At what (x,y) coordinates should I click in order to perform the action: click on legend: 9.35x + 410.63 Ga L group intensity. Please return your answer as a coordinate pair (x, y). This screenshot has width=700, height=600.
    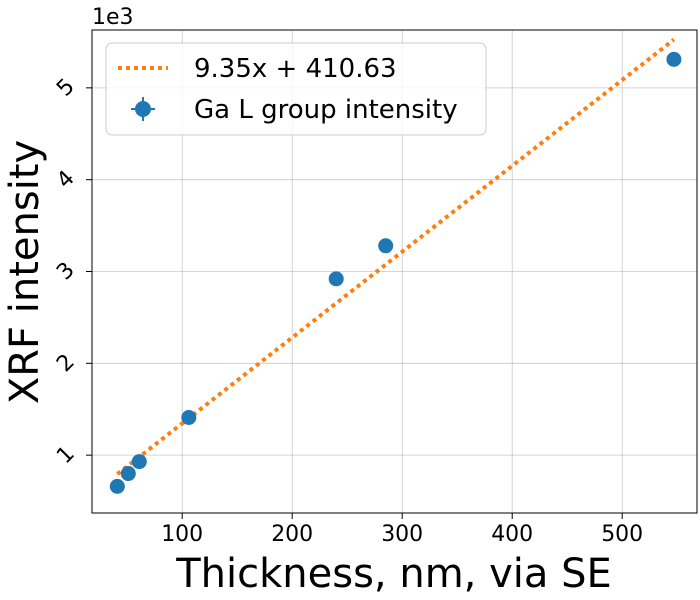
    Looking at the image, I should click on (296, 89).